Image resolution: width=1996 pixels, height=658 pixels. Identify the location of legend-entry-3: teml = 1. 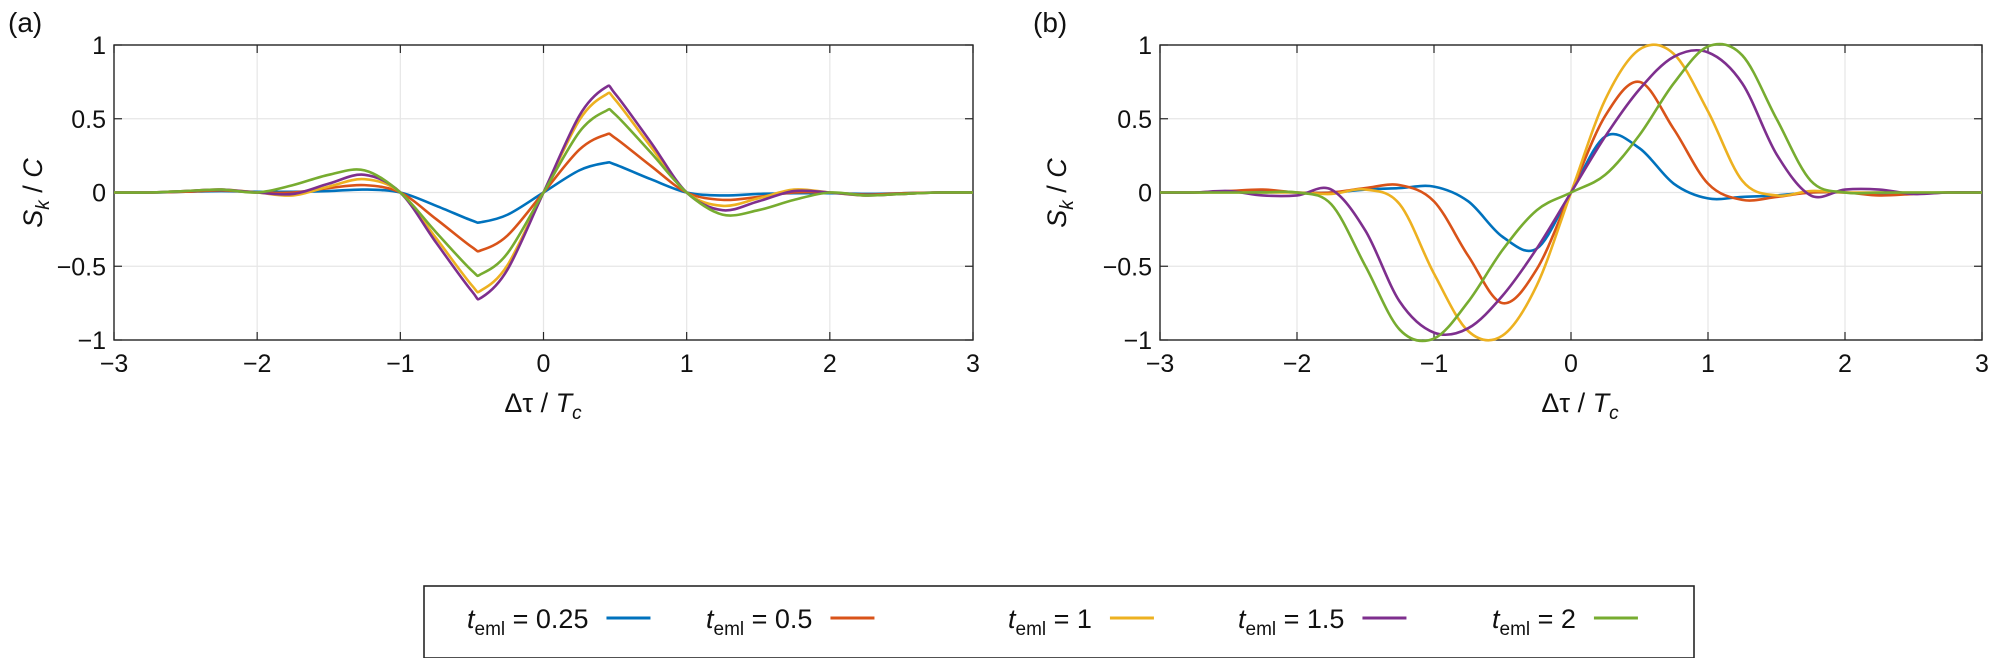
(1081, 622).